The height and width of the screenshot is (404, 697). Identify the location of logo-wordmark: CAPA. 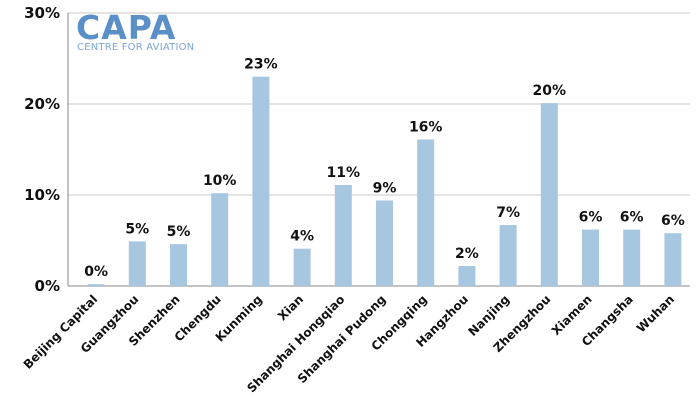
(126, 27).